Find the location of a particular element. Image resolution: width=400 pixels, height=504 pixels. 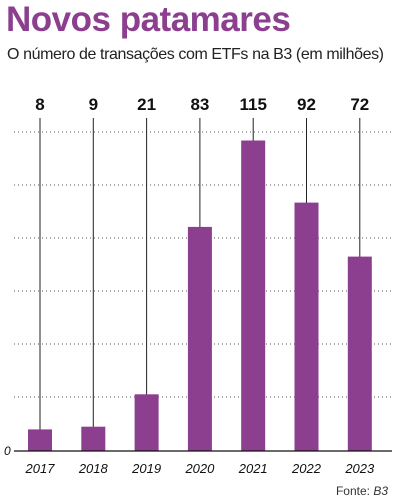

x-tick-label-2018: 2018 is located at coordinates (93, 468).